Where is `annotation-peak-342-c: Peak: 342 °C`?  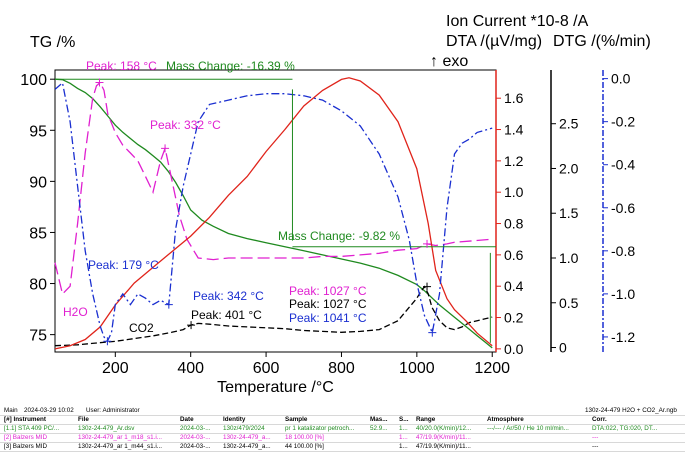
annotation-peak-342-c: Peak: 342 °C is located at coordinates (228, 296).